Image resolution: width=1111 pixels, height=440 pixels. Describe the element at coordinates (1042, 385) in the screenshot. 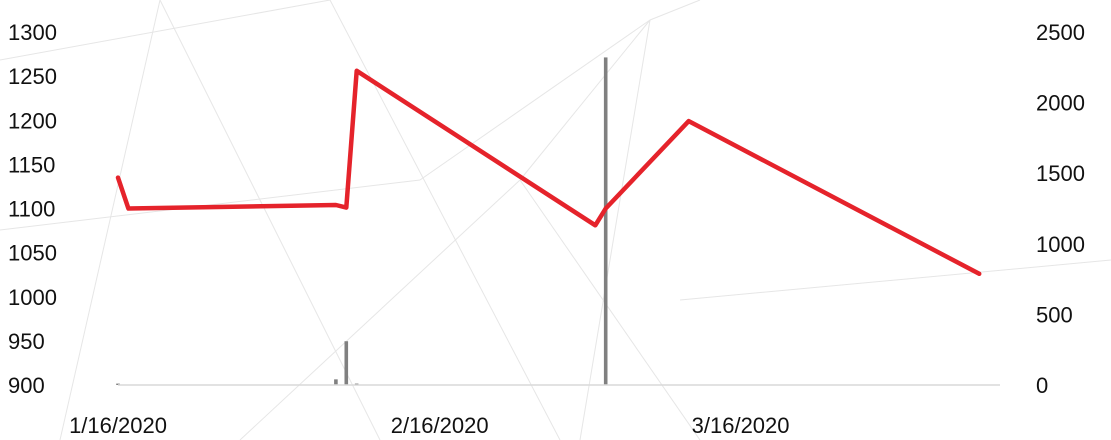

I see `y2-tick-label: 0` at that location.